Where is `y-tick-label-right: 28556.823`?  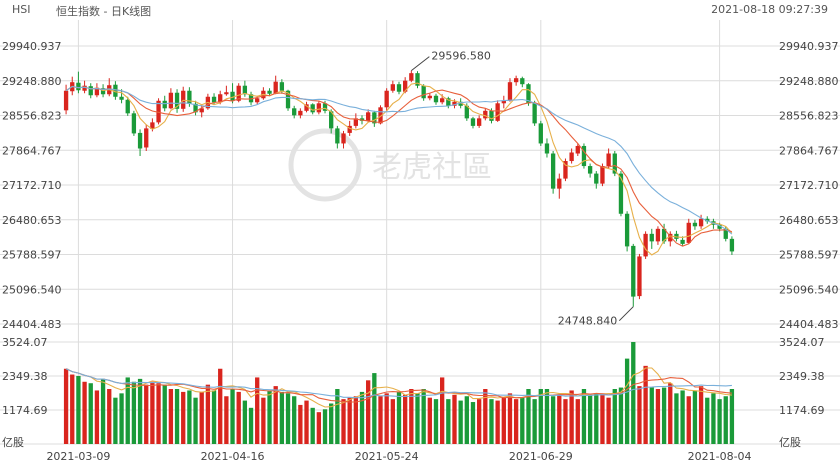
y-tick-label-right: 28556.823 is located at coordinates (809, 116).